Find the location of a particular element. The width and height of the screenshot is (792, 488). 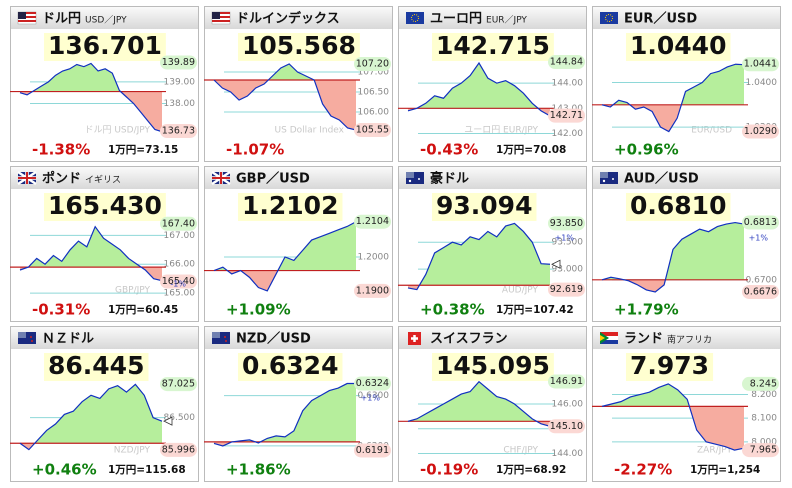

exchange-note: 1万円=70.08 is located at coordinates (531, 150).